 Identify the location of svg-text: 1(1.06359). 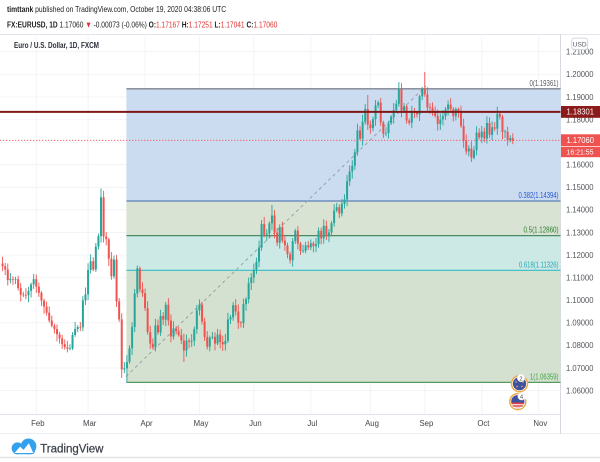
(544, 376).